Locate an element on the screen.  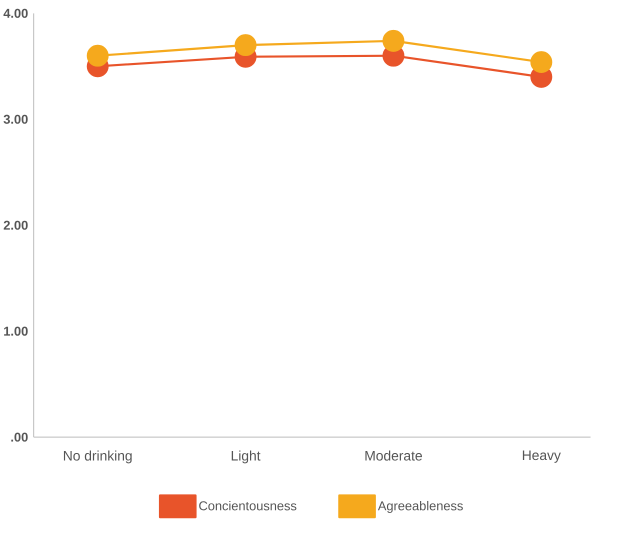
y-tick-label: .00 is located at coordinates (19, 437).